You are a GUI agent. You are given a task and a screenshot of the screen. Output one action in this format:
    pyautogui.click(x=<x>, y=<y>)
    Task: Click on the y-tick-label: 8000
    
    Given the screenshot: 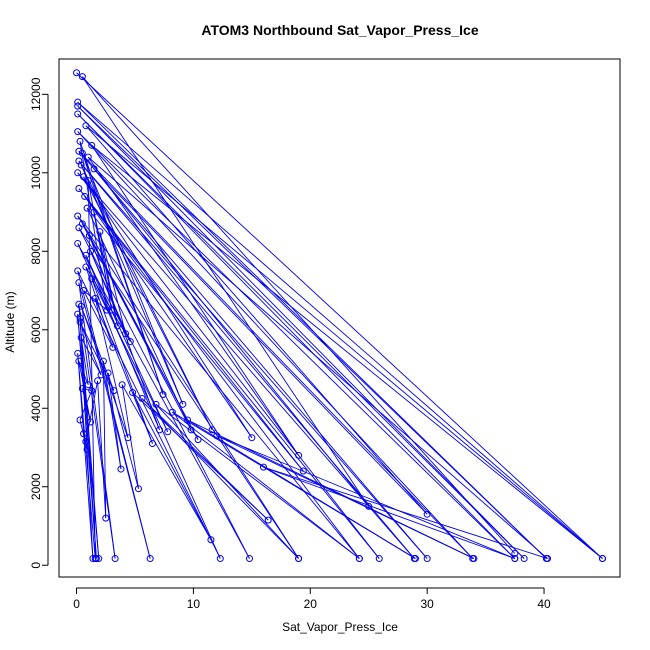 What is the action you would take?
    pyautogui.click(x=36, y=251)
    